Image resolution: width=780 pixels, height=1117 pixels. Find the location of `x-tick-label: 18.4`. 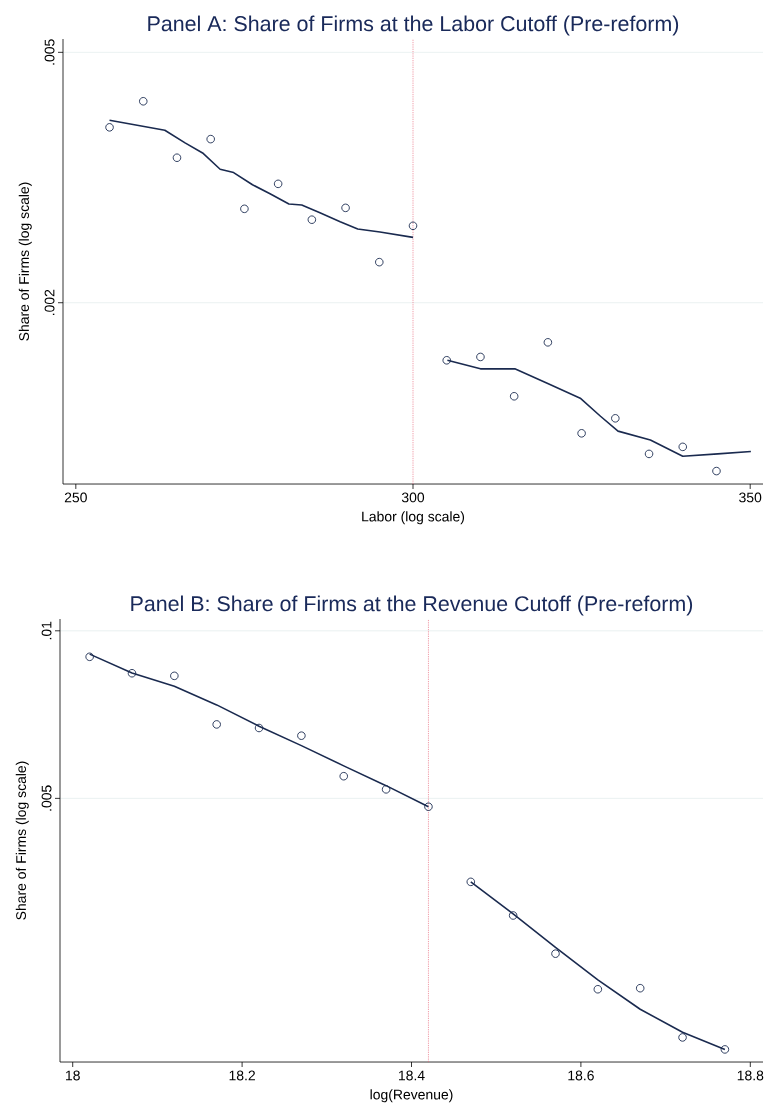

x-tick-label: 18.4 is located at coordinates (411, 1075).